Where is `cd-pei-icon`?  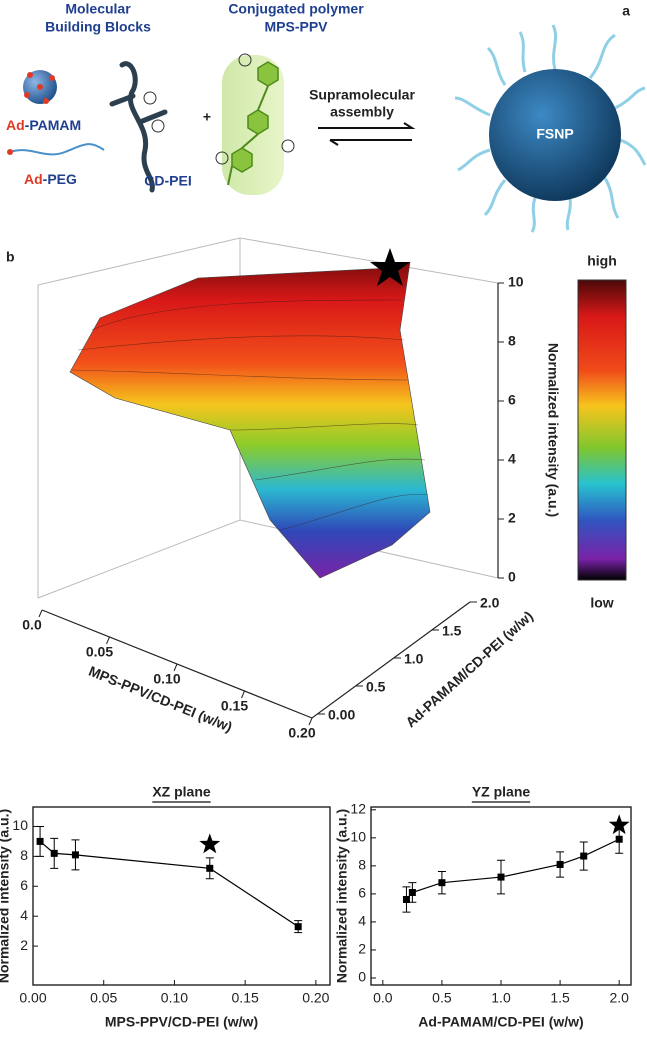 cd-pei-icon is located at coordinates (138, 127).